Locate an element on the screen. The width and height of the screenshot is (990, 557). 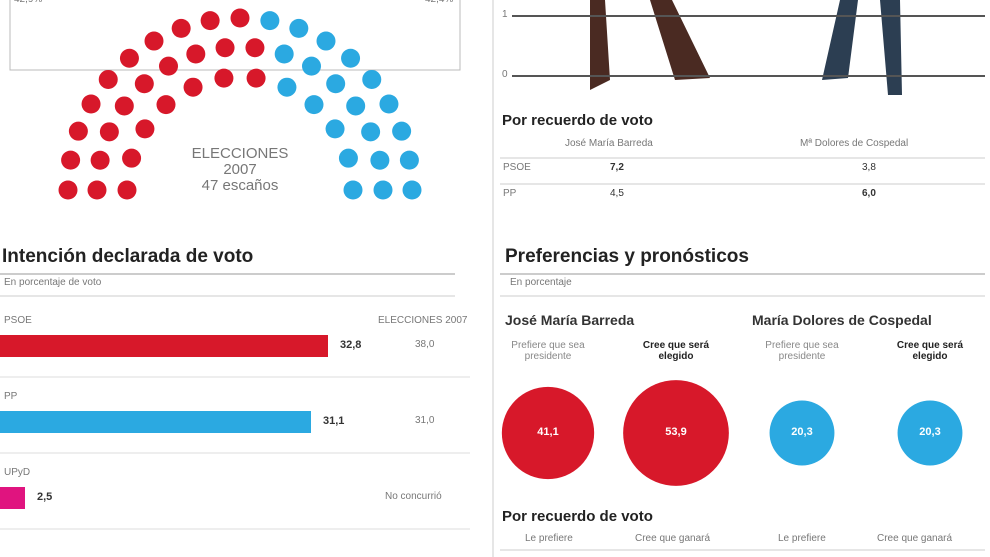
cell: 6,0 is located at coordinates (869, 193).